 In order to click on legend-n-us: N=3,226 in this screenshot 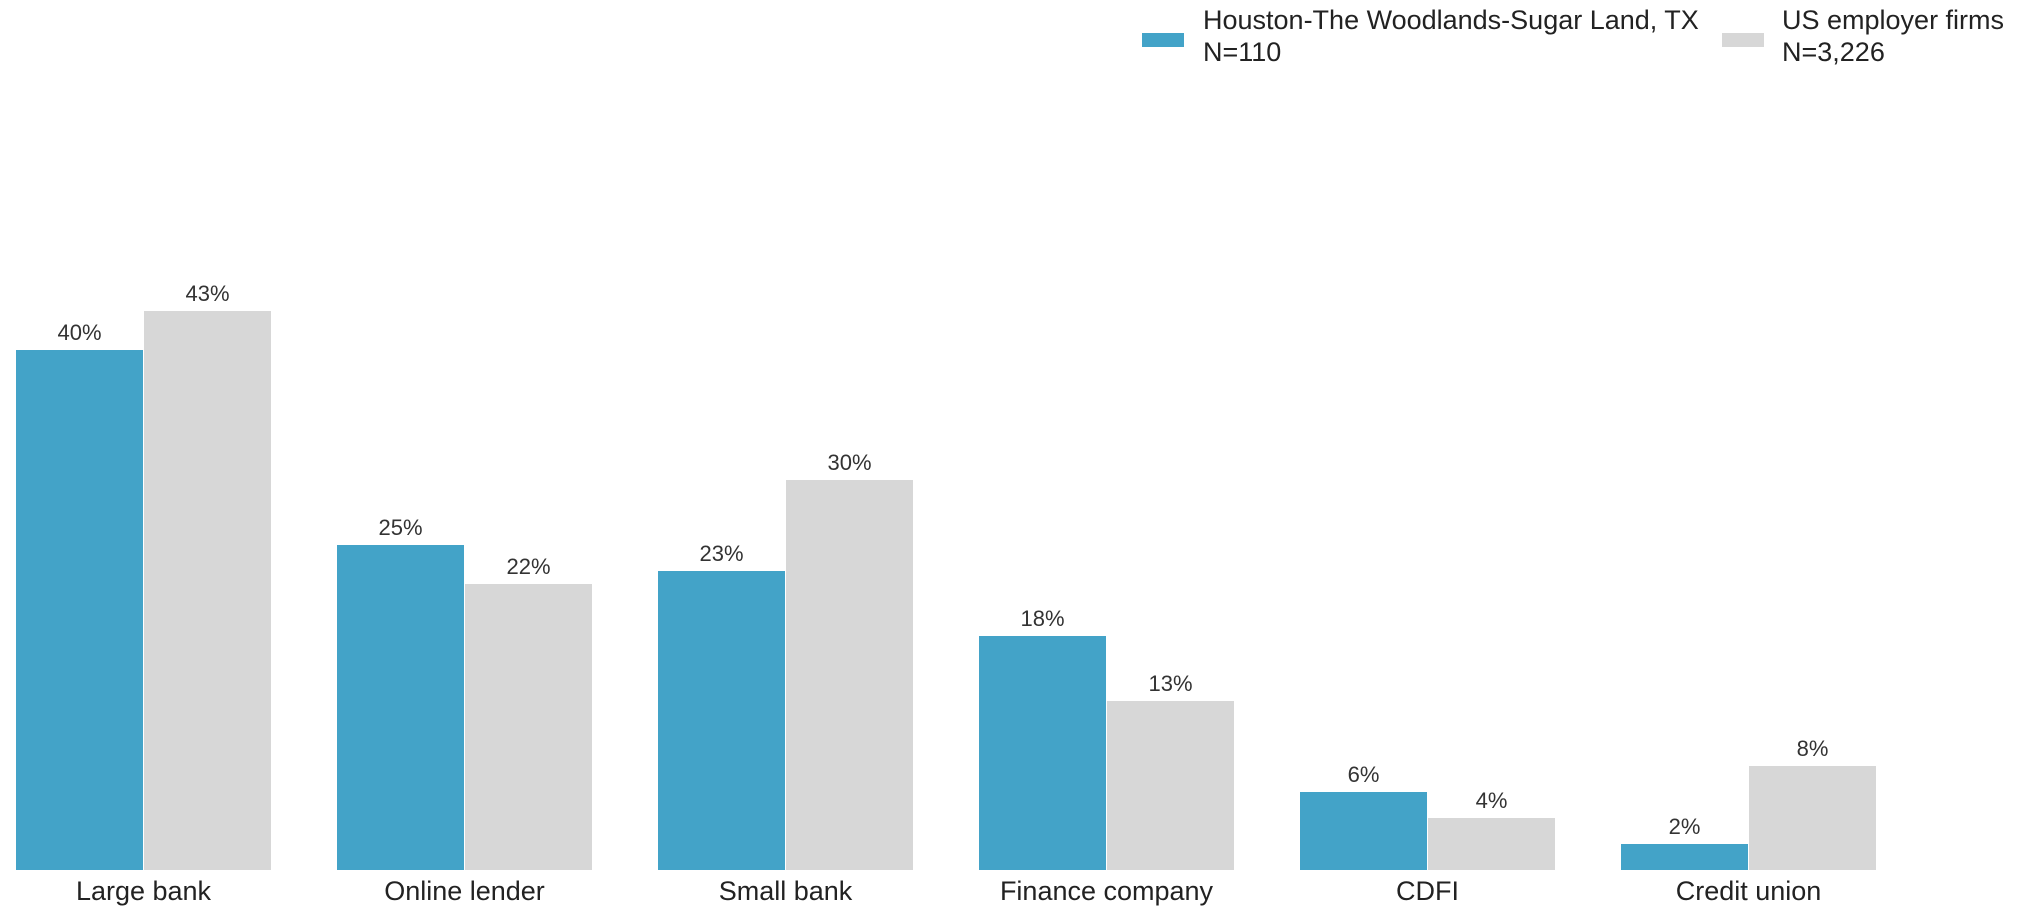, I will do `click(1833, 52)`.